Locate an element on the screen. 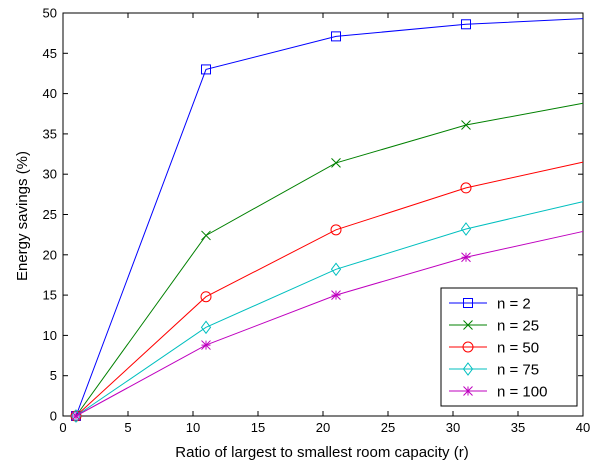  y-tick-label: 25 is located at coordinates (50, 214).